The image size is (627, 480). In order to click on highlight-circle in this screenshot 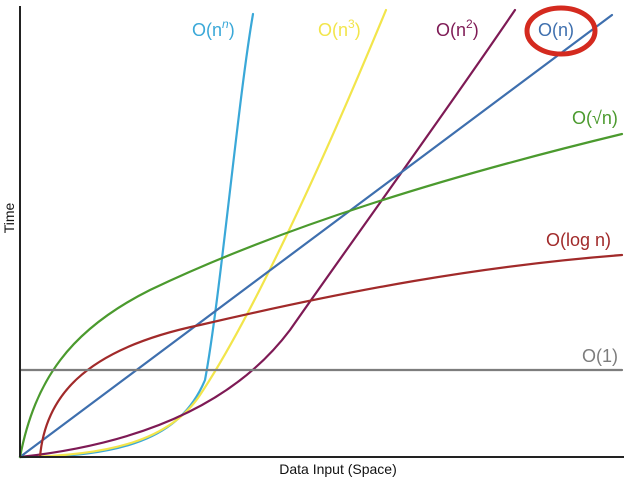, I will do `click(561, 31)`.